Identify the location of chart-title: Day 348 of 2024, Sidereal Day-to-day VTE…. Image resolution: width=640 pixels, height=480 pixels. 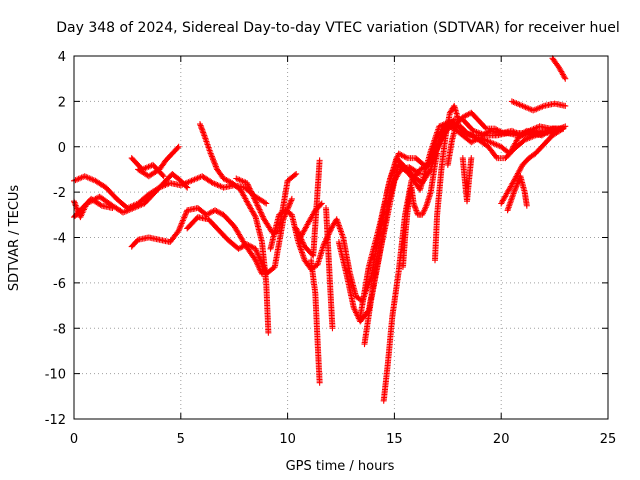
(337, 28).